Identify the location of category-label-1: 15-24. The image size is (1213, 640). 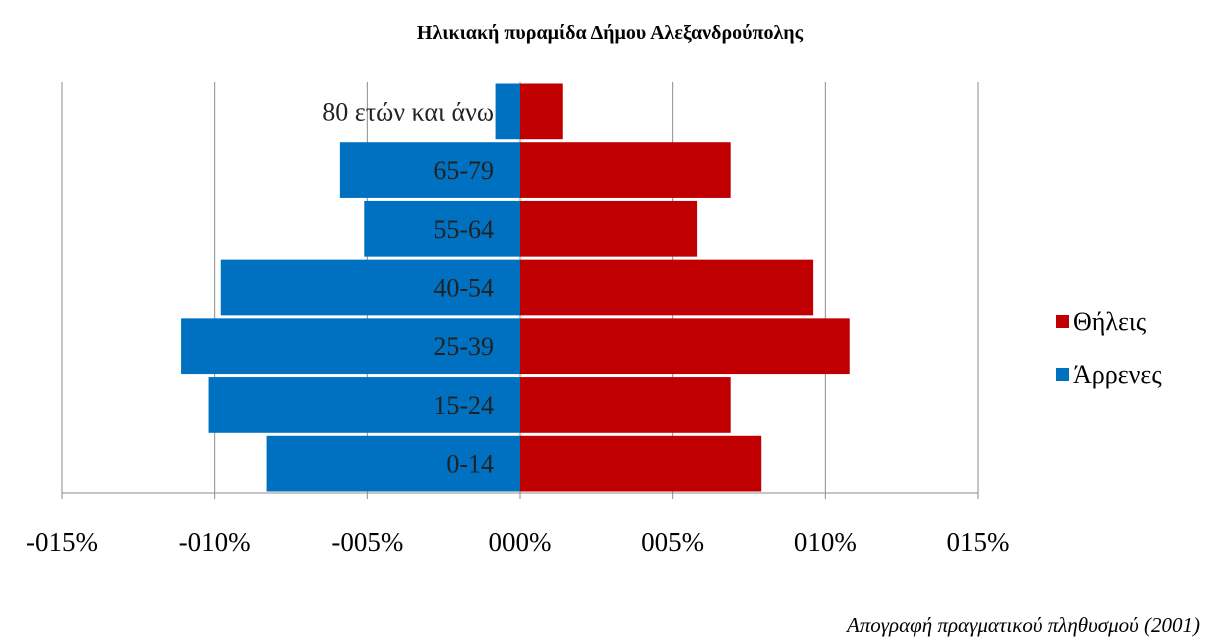
(463, 405).